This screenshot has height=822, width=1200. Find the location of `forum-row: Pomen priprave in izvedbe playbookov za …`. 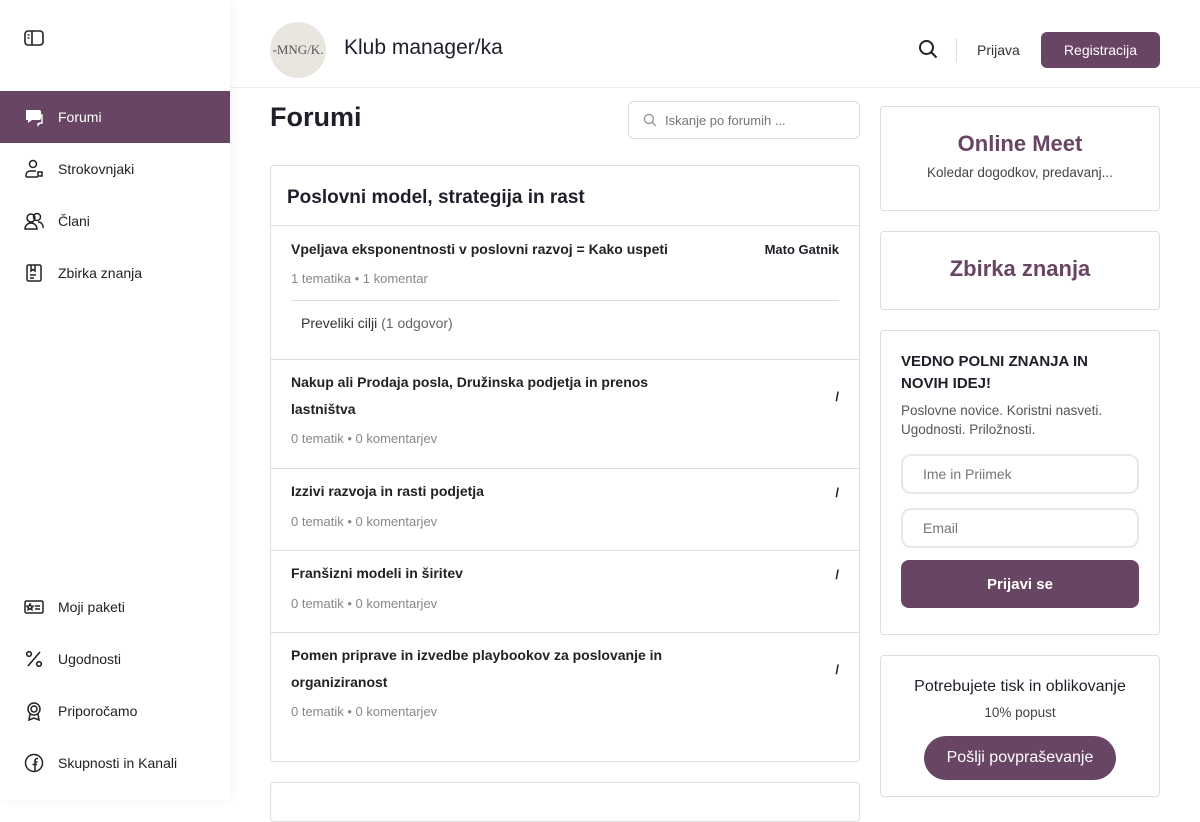

forum-row: Pomen priprave in izvedbe playbookov za … is located at coordinates (565, 688).